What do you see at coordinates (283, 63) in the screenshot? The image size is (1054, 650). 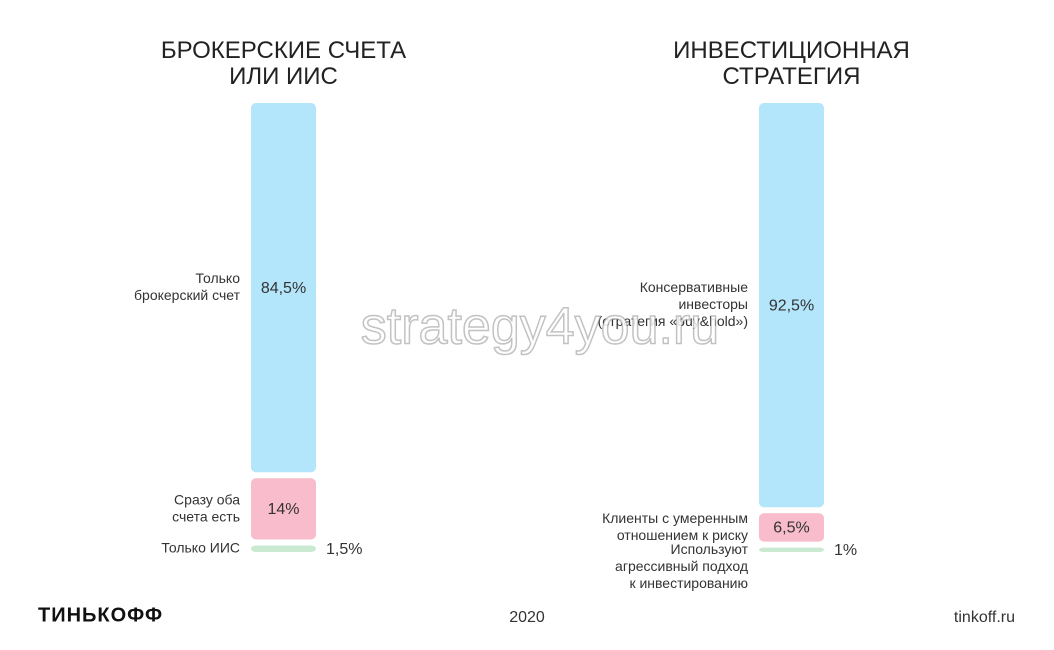 I see `chart-title: БРОКЕРСКИЕ СЧЕТА ИЛИ ИИС` at bounding box center [283, 63].